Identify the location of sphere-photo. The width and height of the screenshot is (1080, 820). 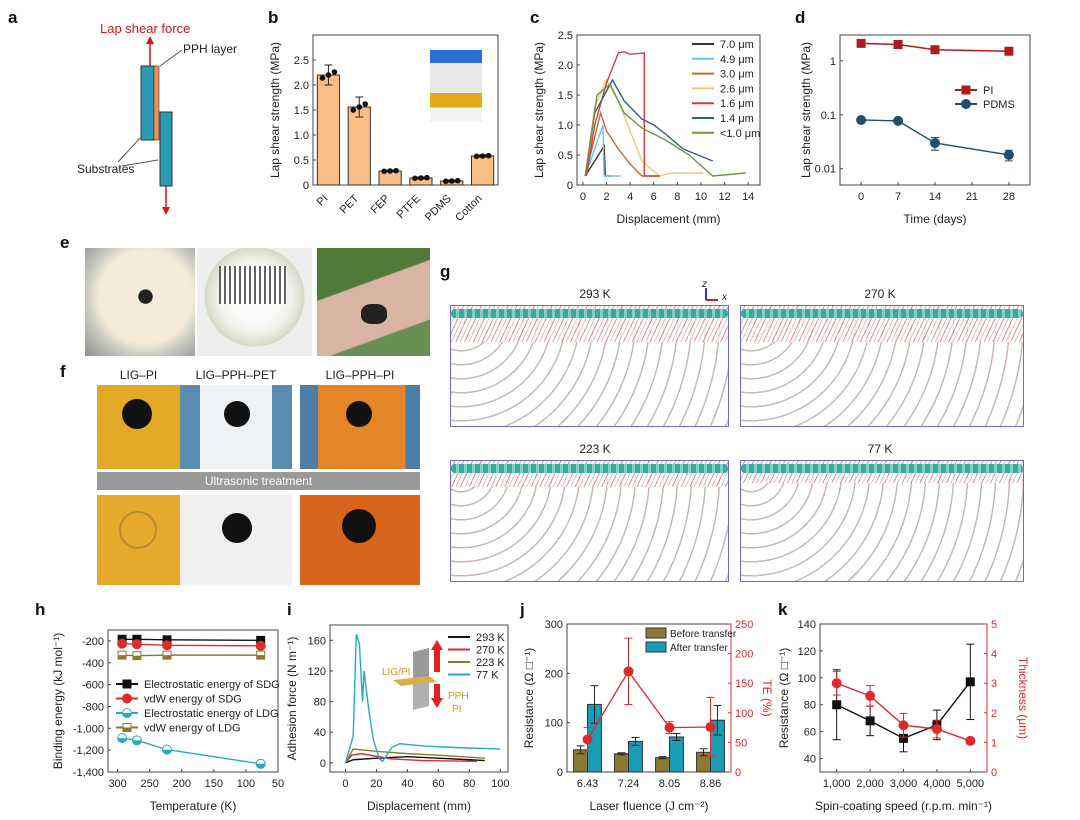
(254, 302).